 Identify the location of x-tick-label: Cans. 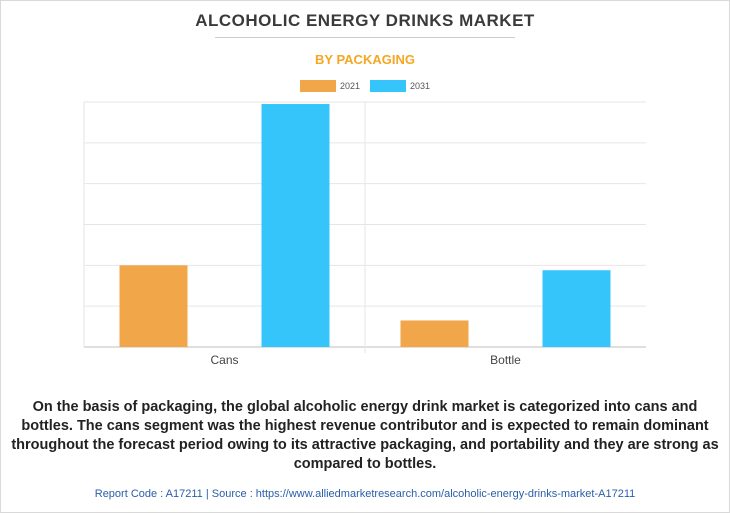
(224, 360).